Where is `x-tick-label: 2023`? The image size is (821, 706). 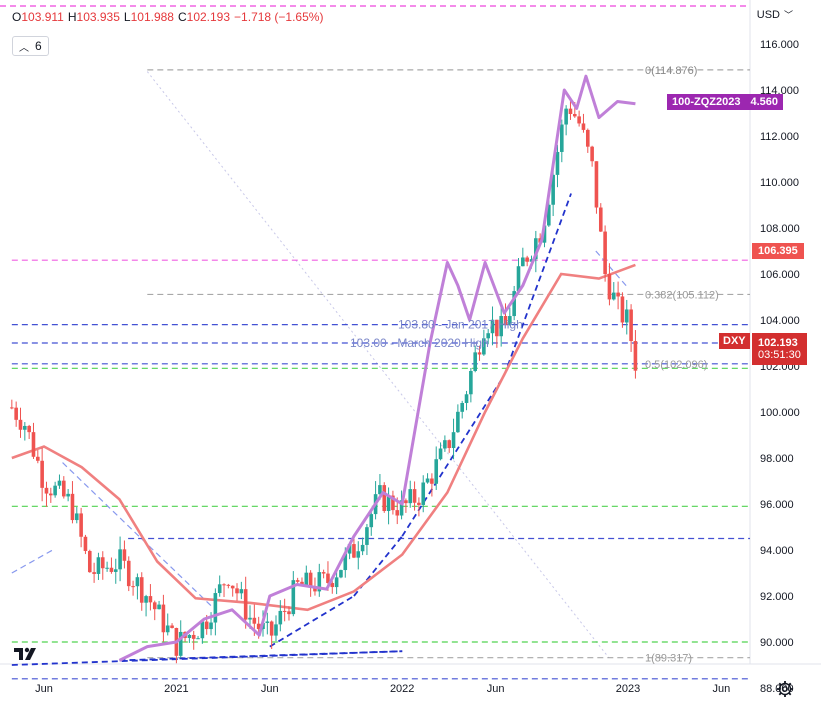
x-tick-label: 2023 is located at coordinates (628, 689).